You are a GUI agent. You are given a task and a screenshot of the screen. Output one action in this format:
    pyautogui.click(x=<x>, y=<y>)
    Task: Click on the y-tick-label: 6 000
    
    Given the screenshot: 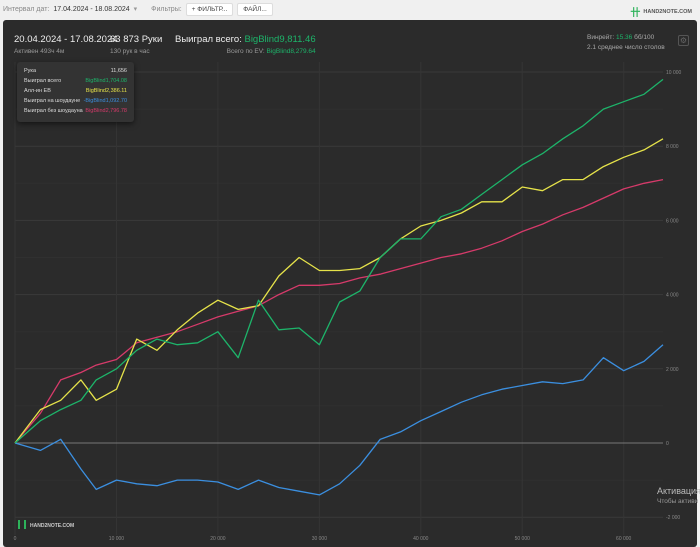 What is the action you would take?
    pyautogui.click(x=672, y=221)
    